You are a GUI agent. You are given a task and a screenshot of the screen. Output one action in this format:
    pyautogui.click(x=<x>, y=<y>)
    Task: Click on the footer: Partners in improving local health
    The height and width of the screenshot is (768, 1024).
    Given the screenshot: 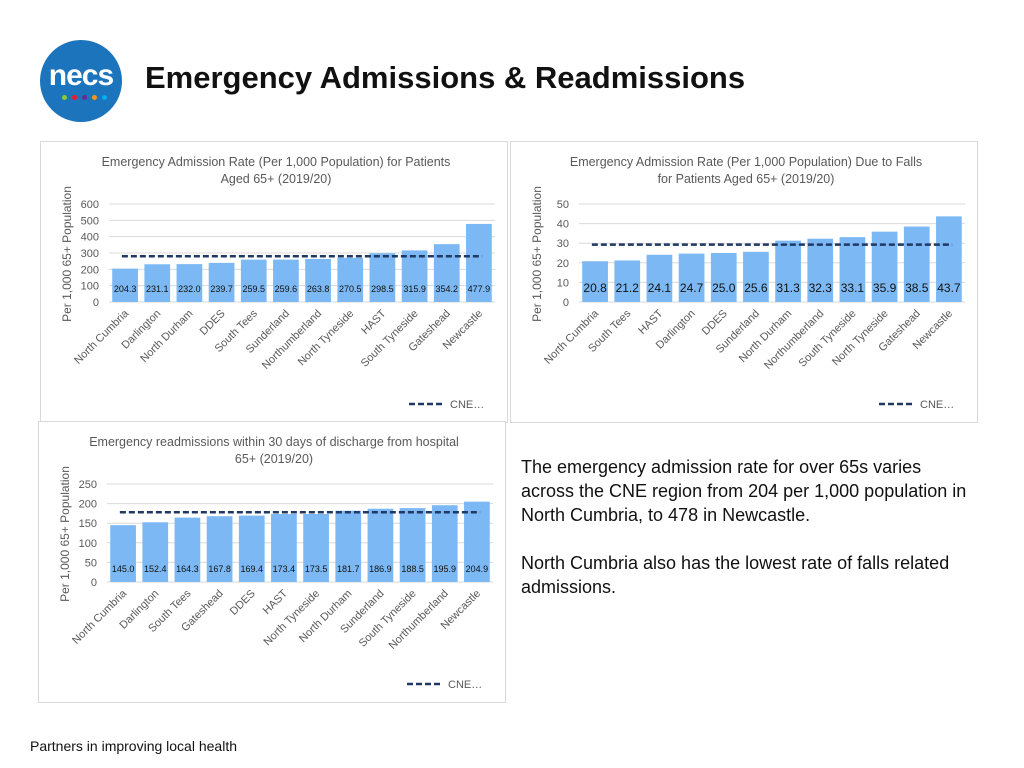 What is the action you would take?
    pyautogui.click(x=133, y=746)
    